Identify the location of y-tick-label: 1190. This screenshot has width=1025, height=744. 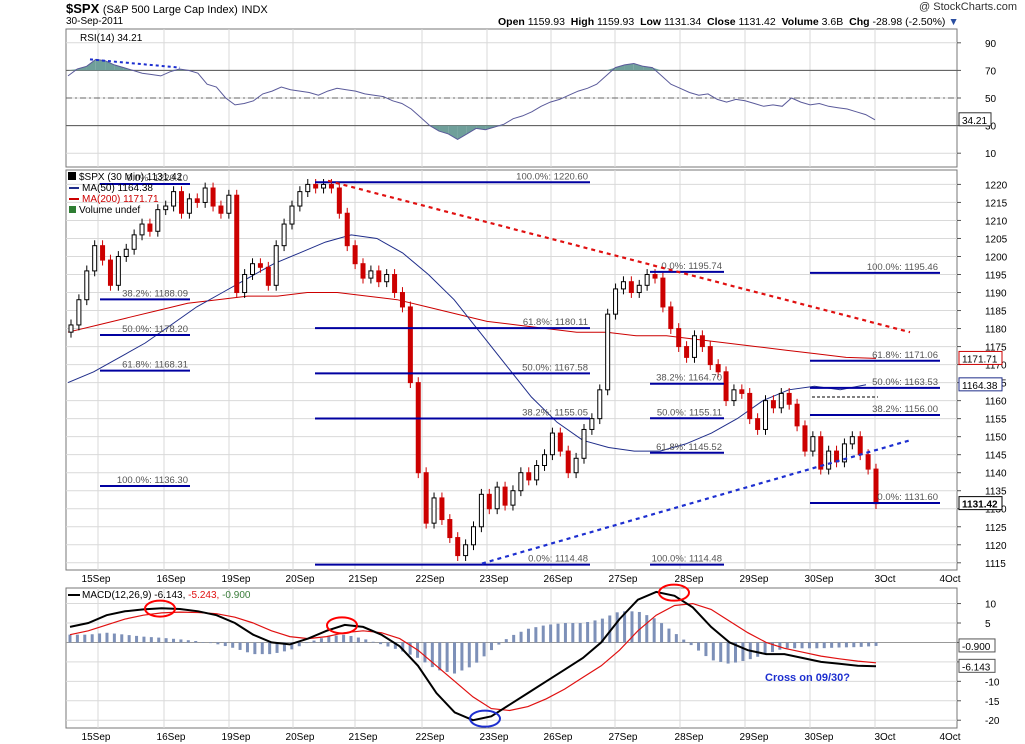
(996, 294).